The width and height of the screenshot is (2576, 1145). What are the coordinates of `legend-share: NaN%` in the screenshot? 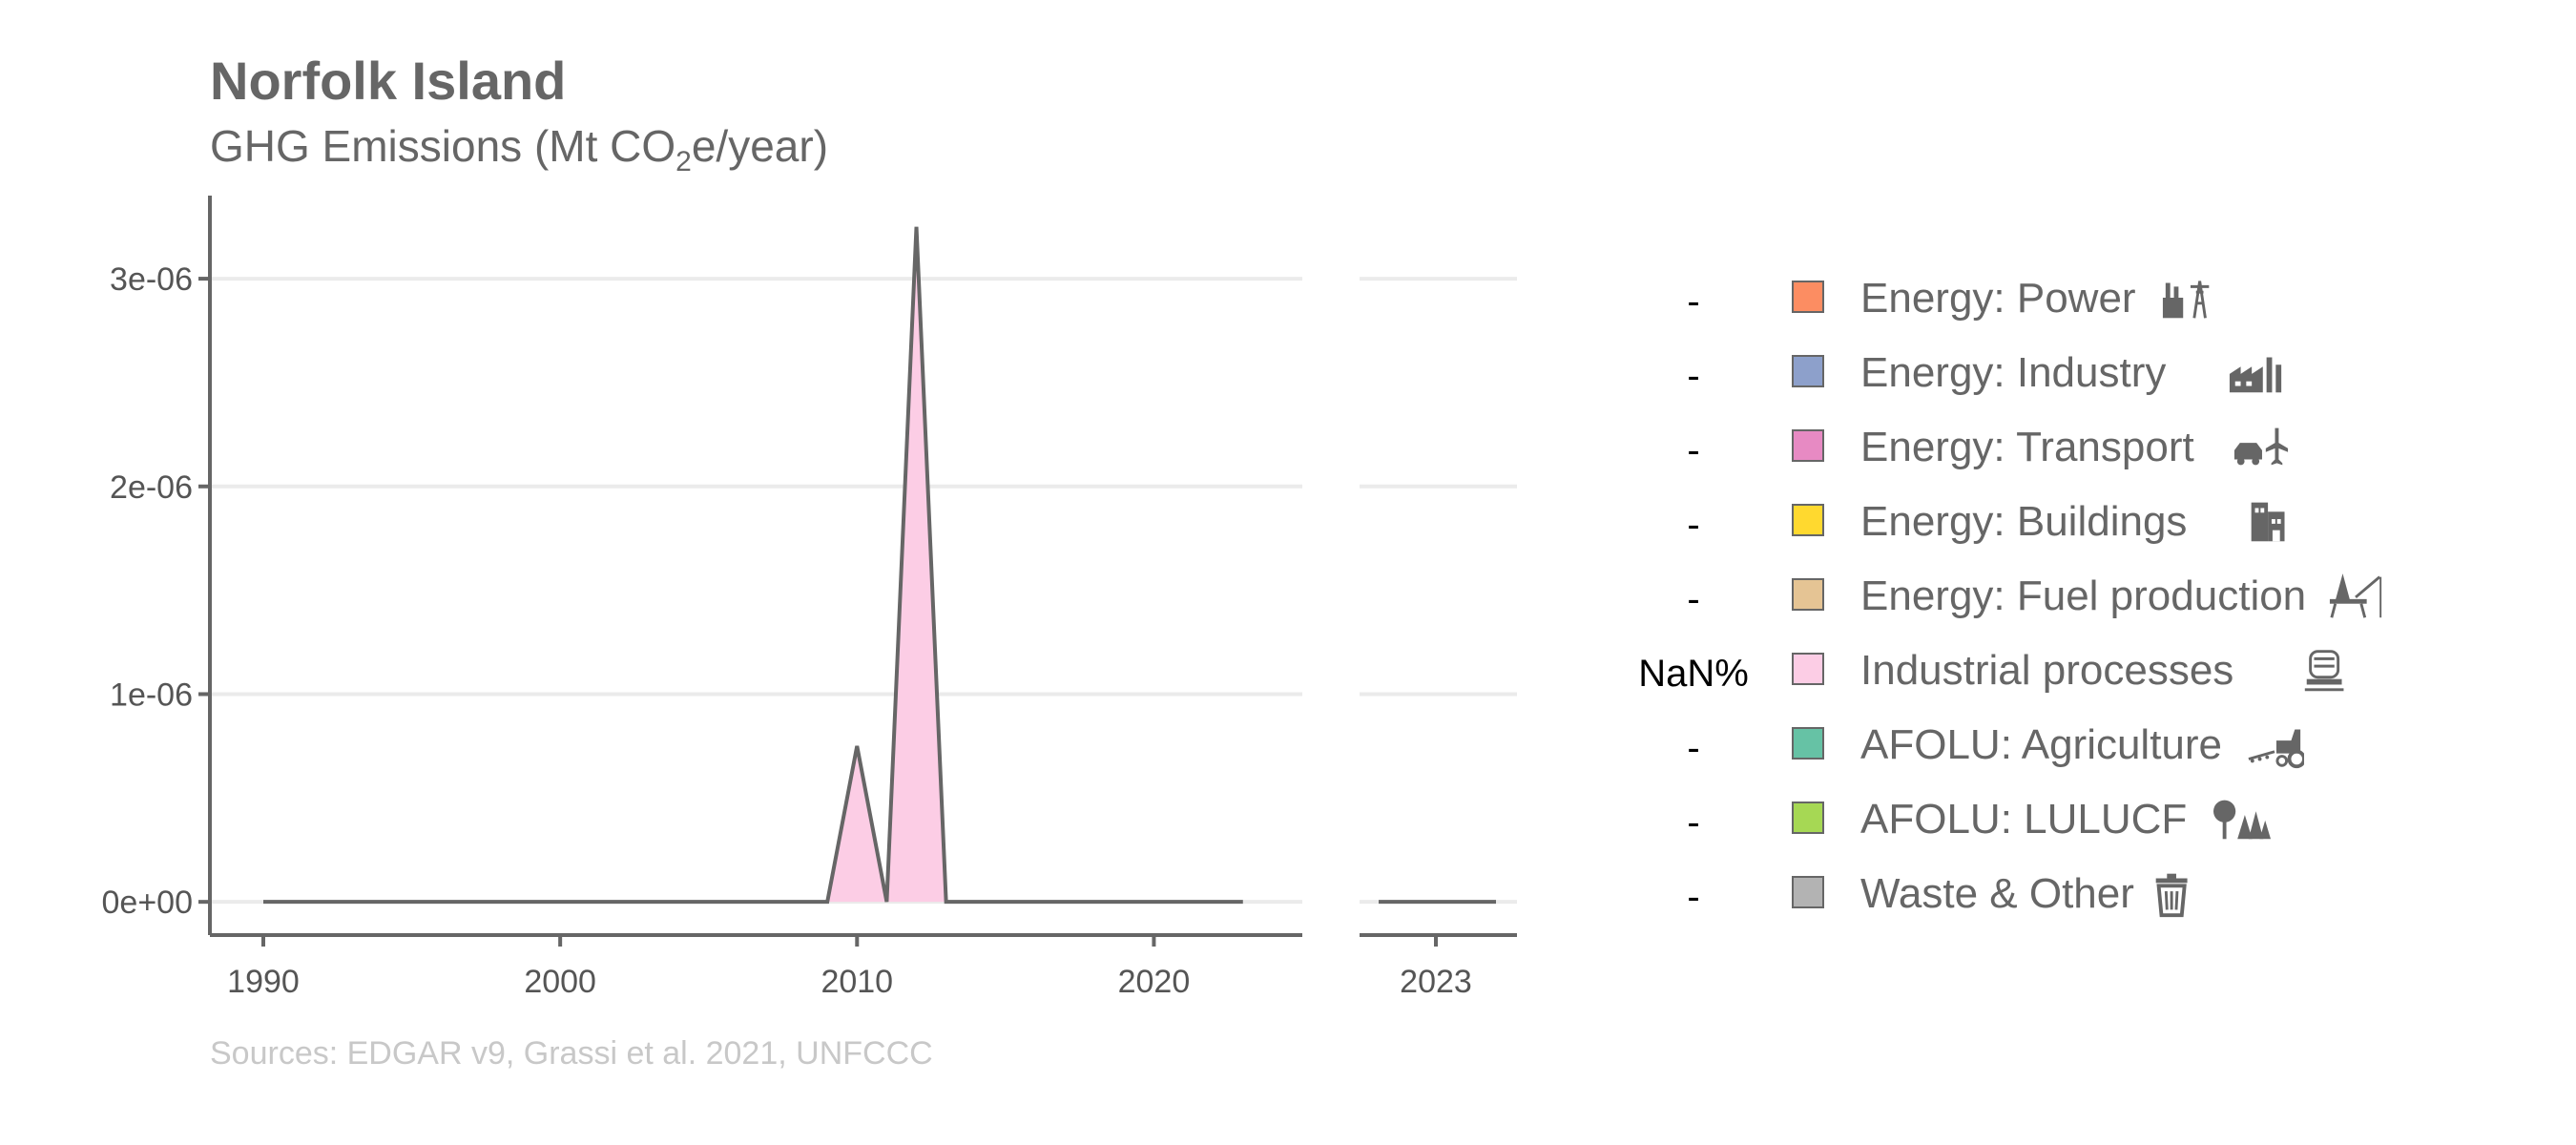 It's located at (1693, 674).